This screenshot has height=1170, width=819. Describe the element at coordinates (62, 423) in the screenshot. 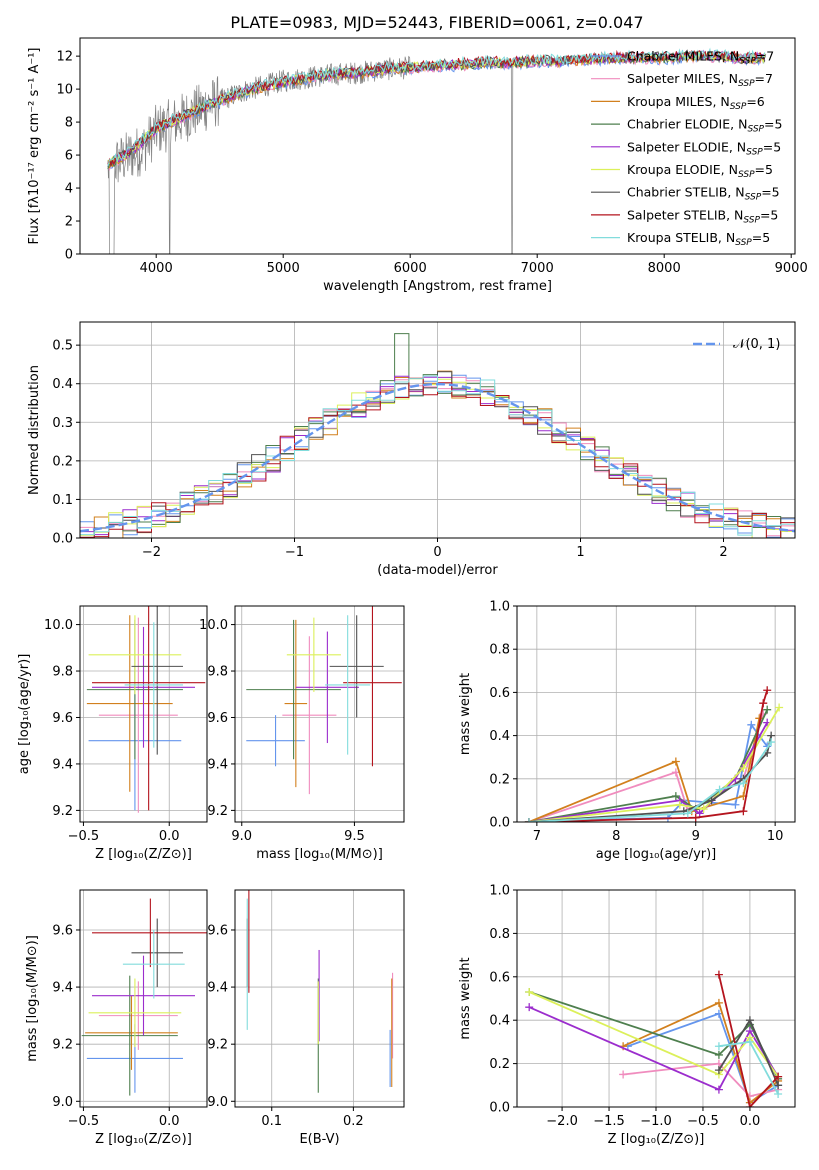

I see `y-tick-label: 0.3` at that location.